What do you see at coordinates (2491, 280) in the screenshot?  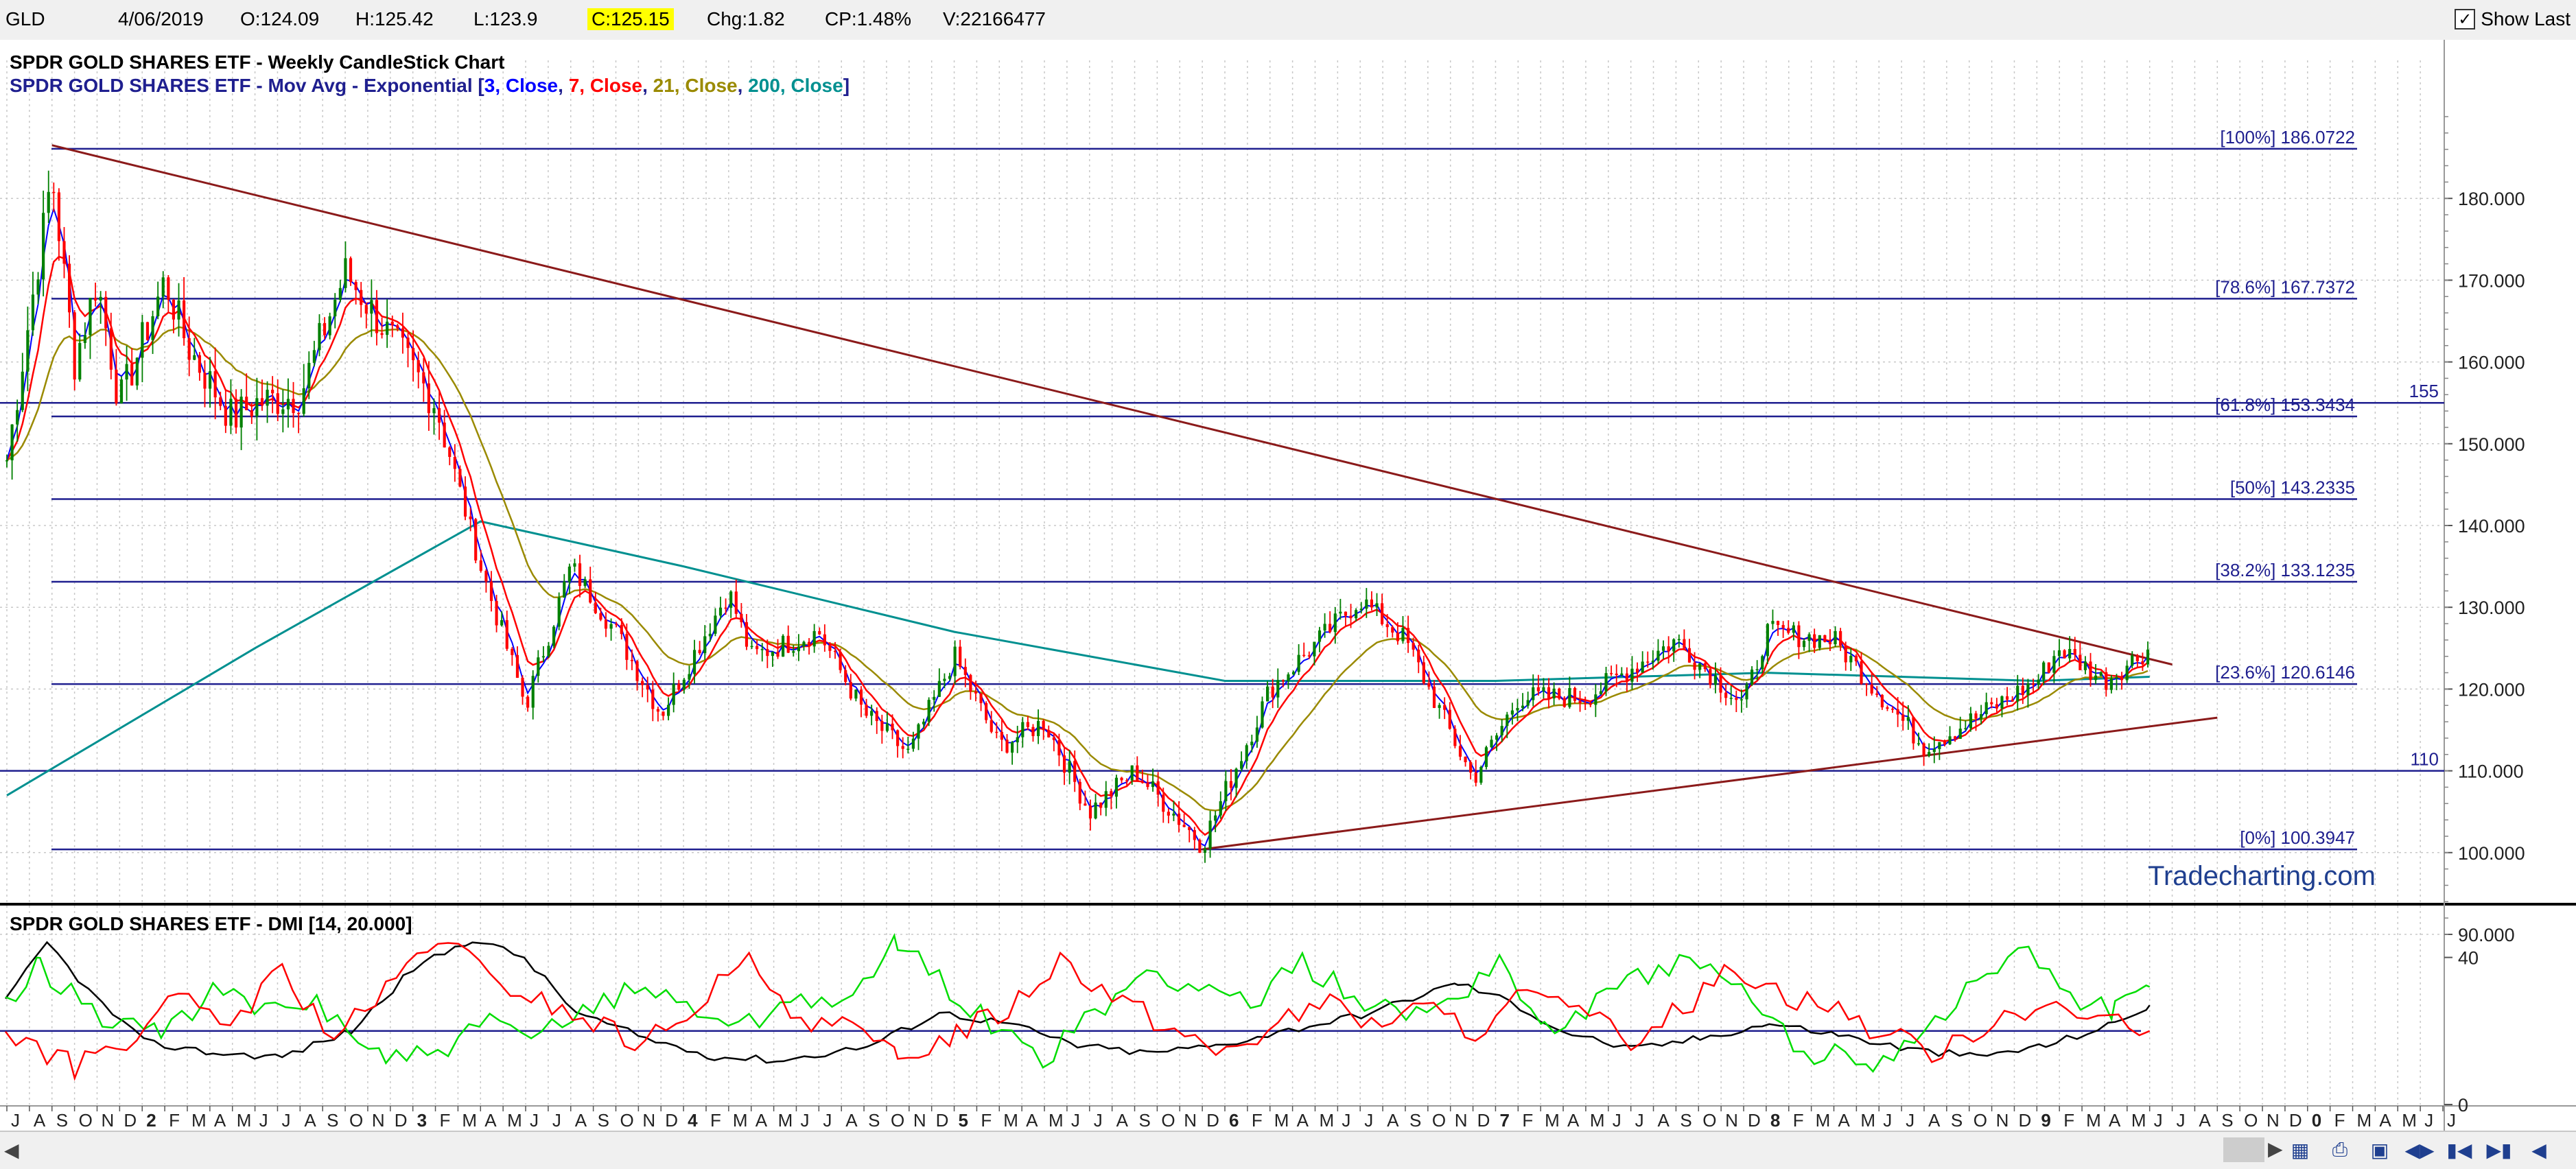 I see `price-tick-label: 170.000` at bounding box center [2491, 280].